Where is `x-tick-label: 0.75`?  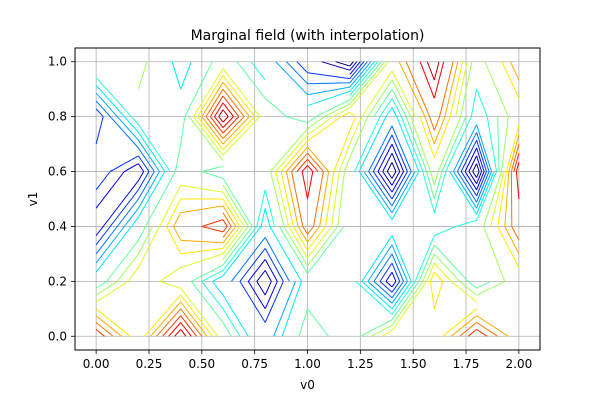 x-tick-label: 0.75 is located at coordinates (254, 364).